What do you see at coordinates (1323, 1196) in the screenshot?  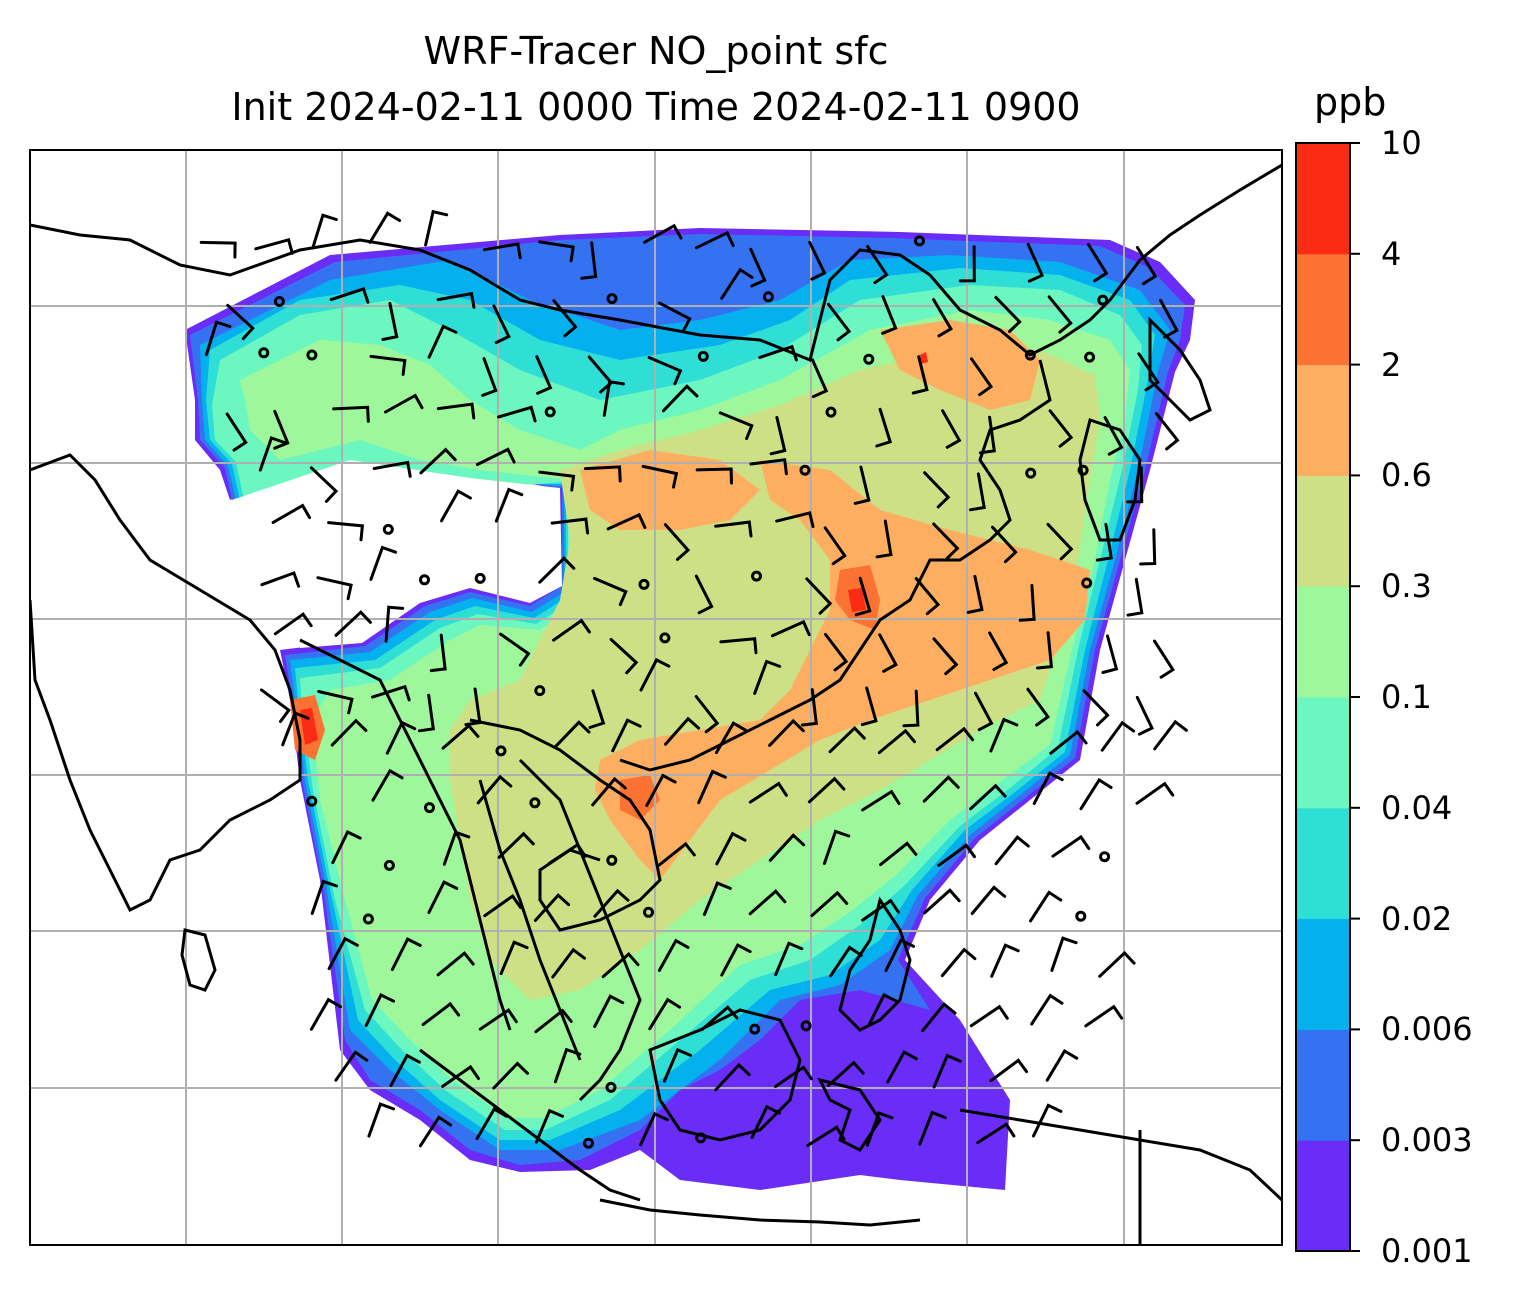 I see `colorbar-band` at bounding box center [1323, 1196].